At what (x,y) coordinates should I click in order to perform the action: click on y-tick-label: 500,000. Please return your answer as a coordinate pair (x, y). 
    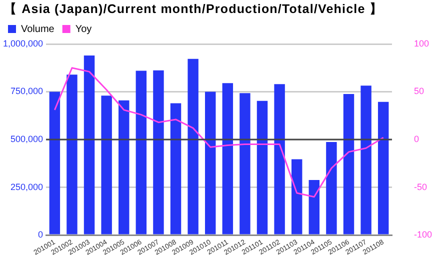
    Looking at the image, I should click on (27, 139).